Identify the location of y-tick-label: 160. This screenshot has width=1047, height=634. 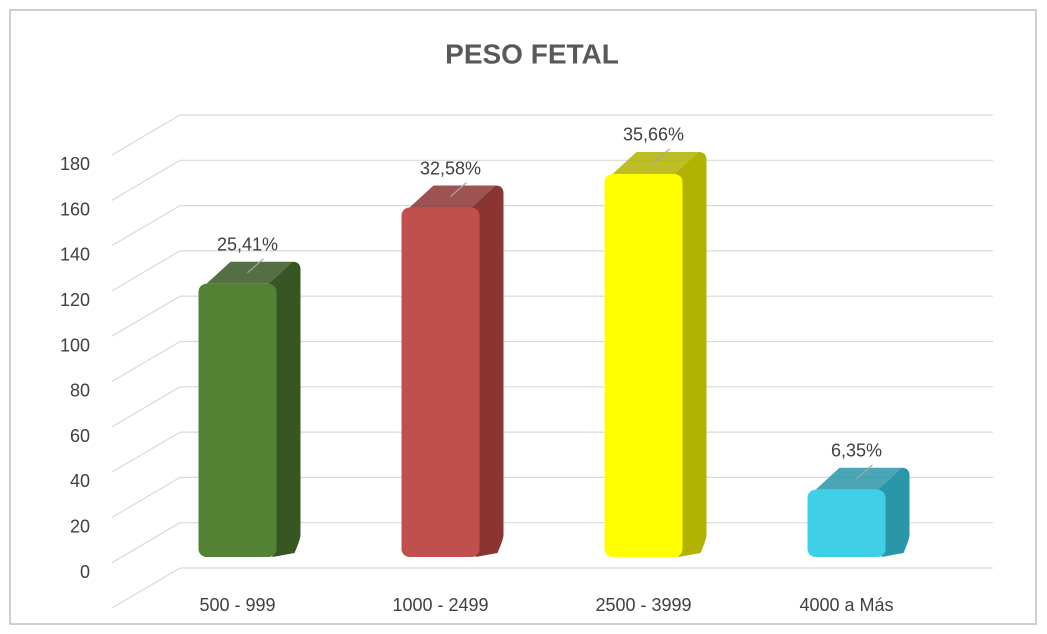
(75, 209).